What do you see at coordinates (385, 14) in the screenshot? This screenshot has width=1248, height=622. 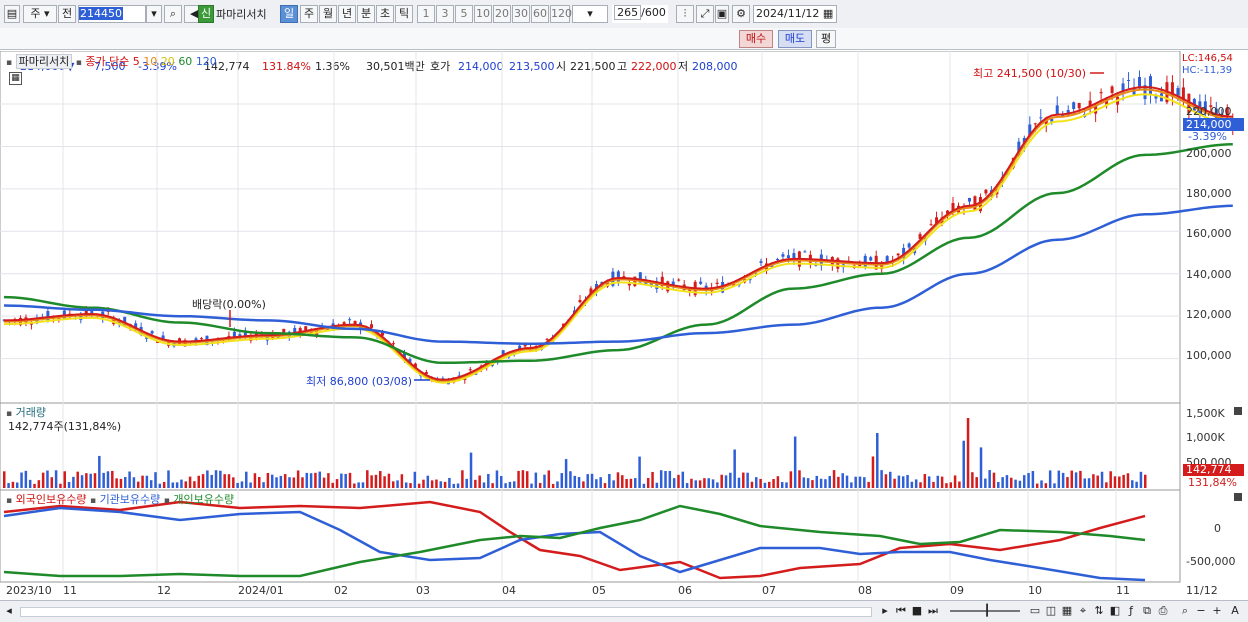 I see `period-second: 초` at bounding box center [385, 14].